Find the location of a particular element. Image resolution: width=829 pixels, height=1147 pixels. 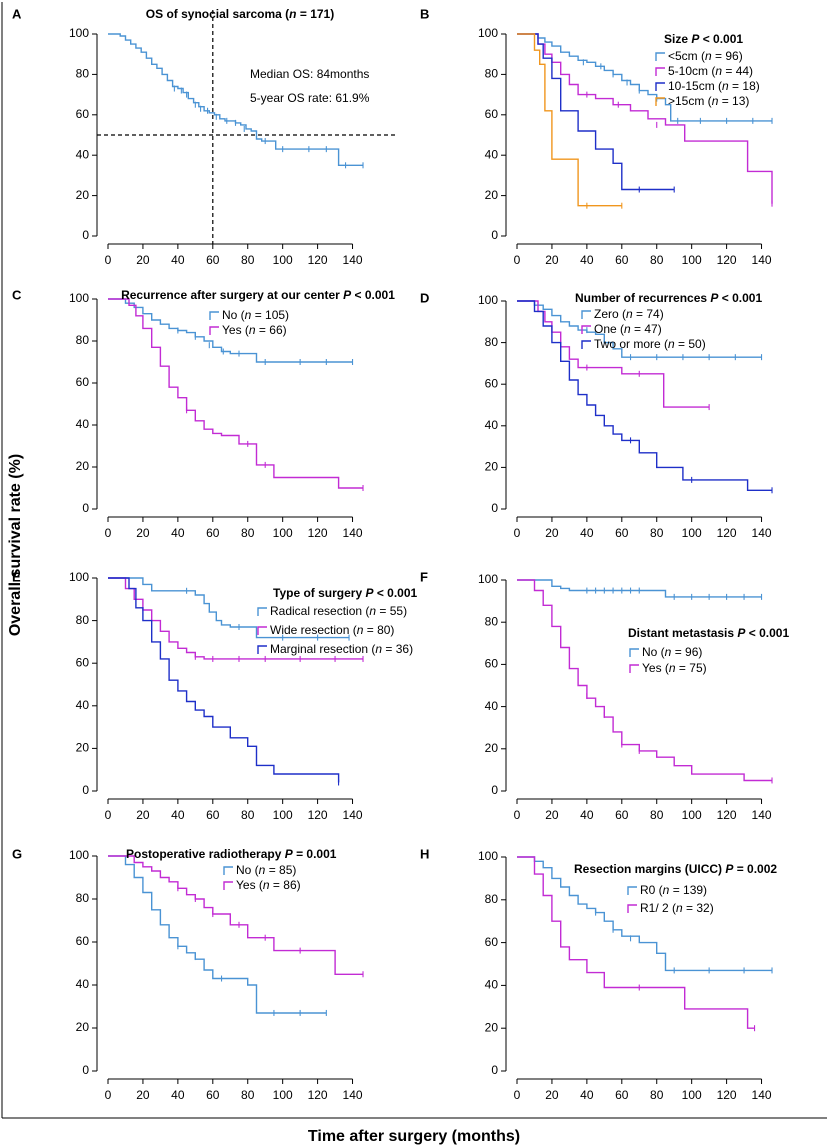

chart-title-part: Number of recurrences is located at coordinates (642, 298).